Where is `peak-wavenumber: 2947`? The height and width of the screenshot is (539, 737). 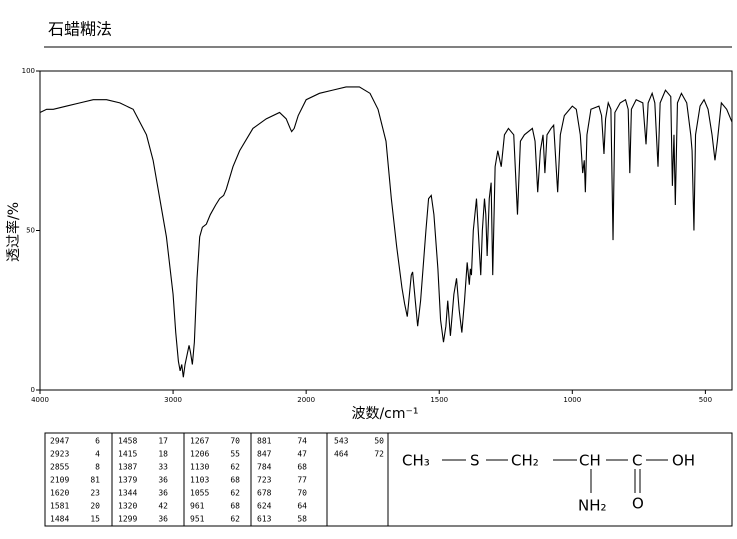
peak-wavenumber: 2947 is located at coordinates (59, 441).